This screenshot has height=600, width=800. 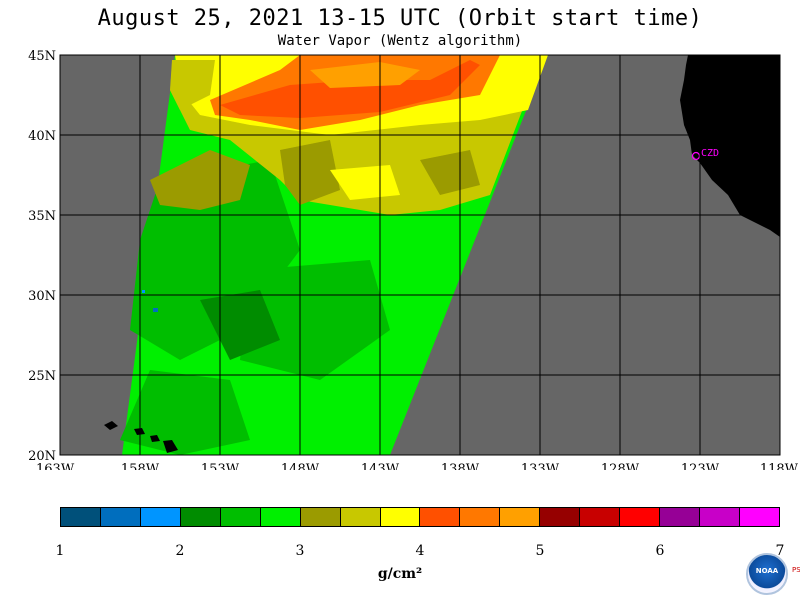 I want to click on longitude-label: 148W, so click(x=300, y=466).